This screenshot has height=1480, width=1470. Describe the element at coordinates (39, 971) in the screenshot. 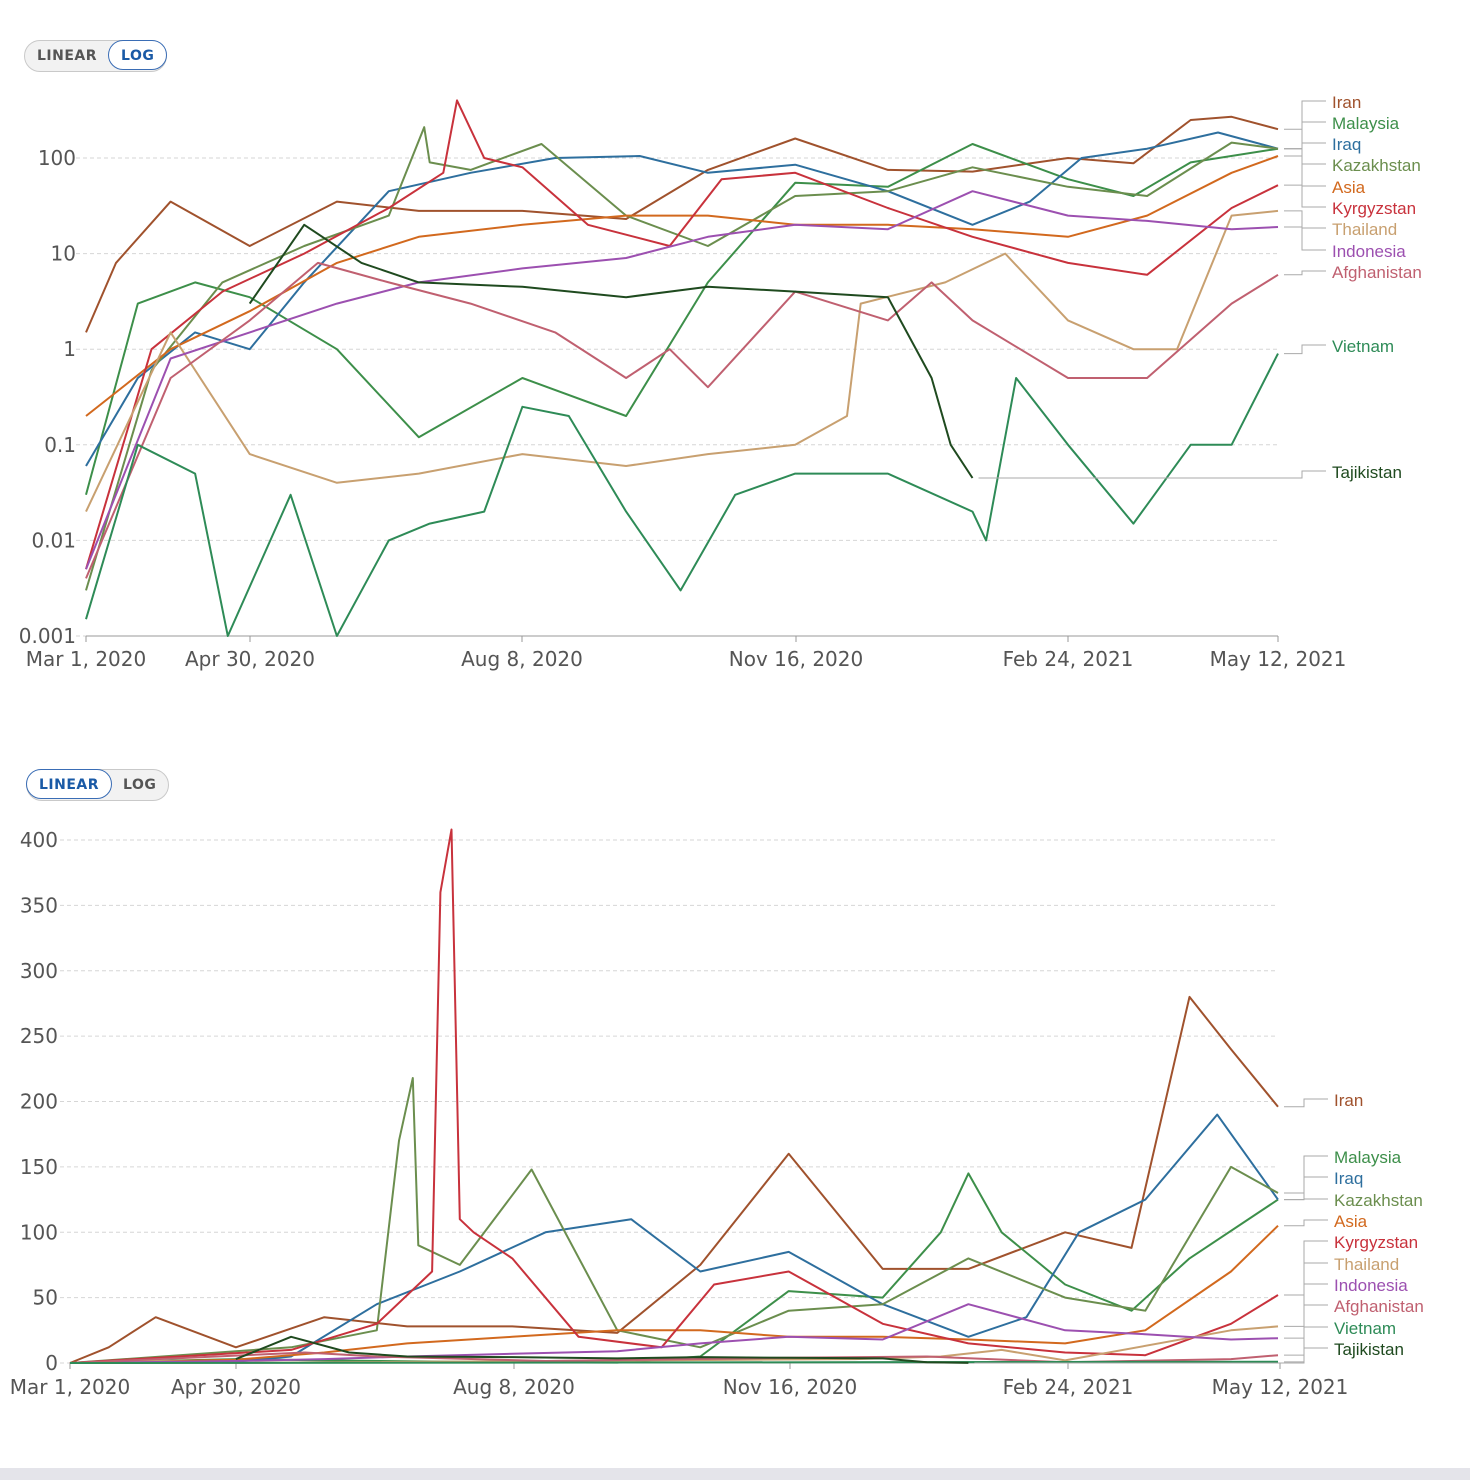

I see `y-tick-label: 300` at that location.